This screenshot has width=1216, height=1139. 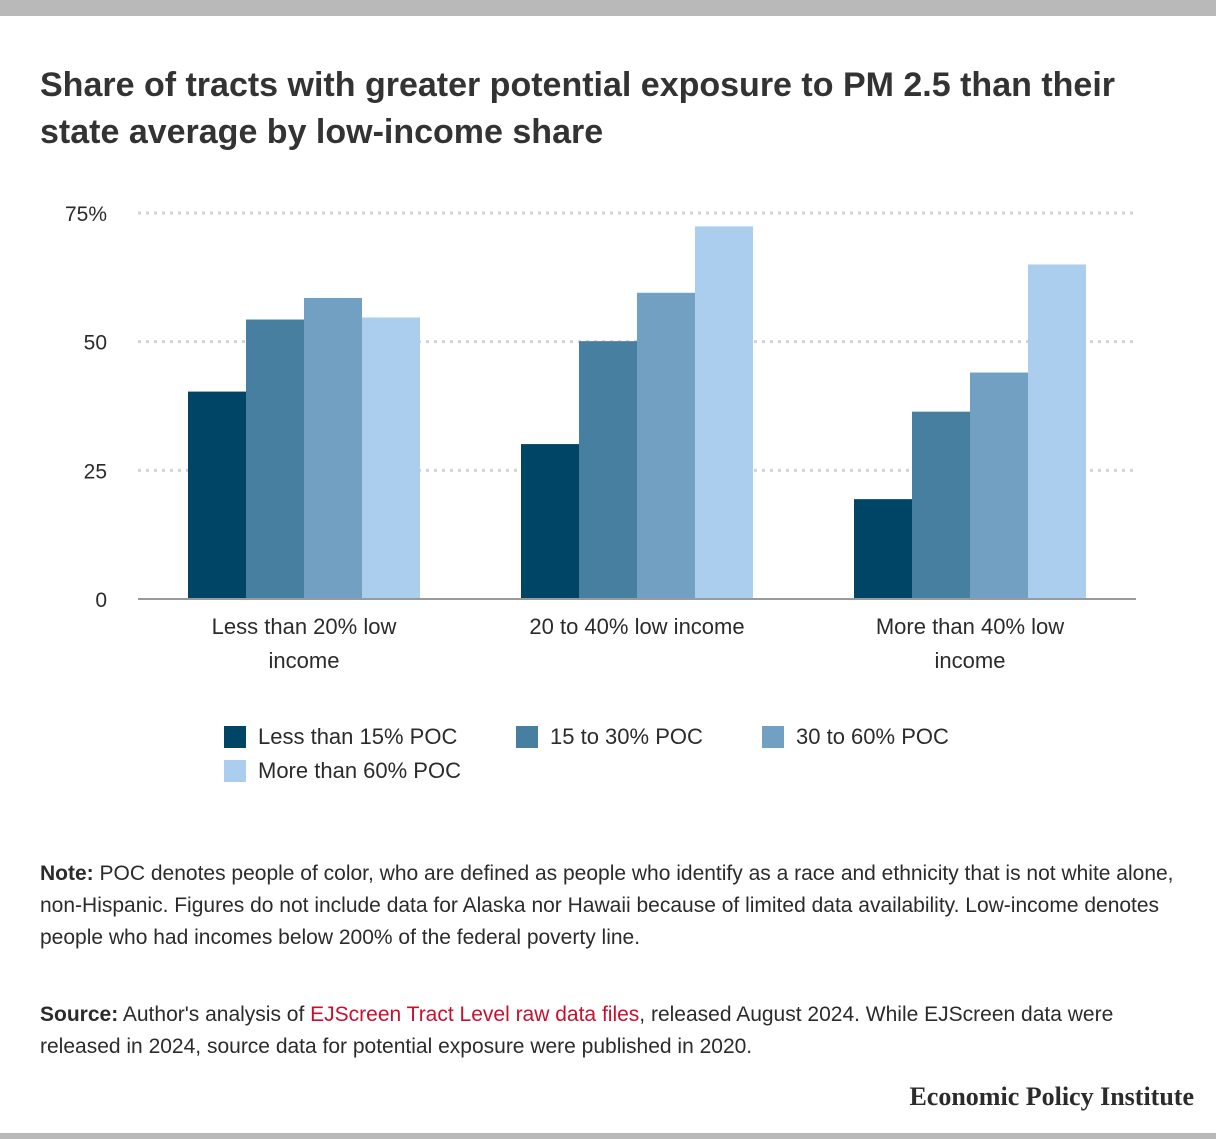 What do you see at coordinates (359, 770) in the screenshot?
I see `legend-label: More than 60% POC` at bounding box center [359, 770].